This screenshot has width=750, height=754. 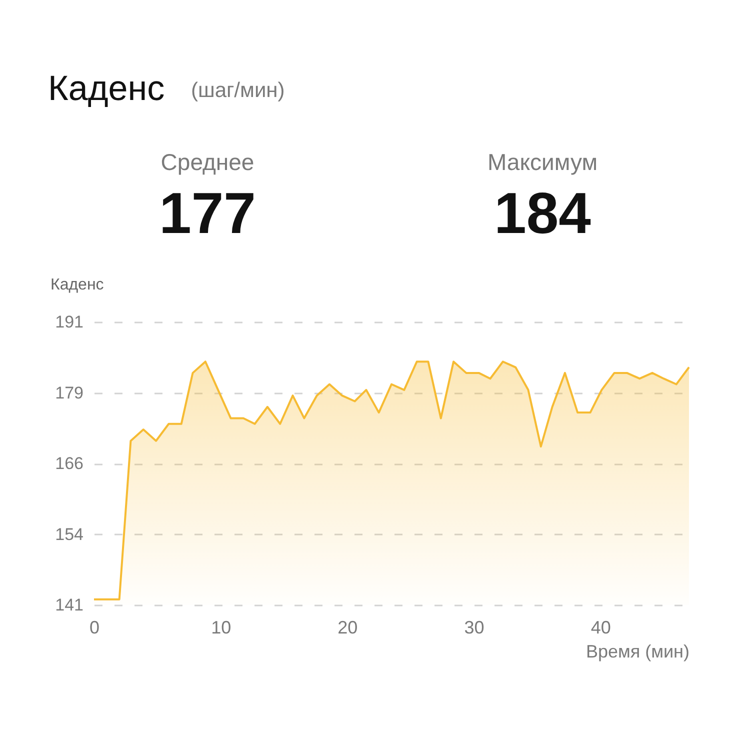 I want to click on text: Максимум, so click(x=542, y=162).